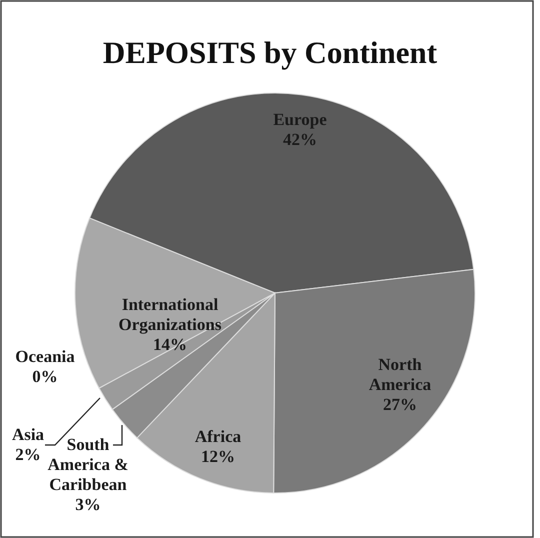 The height and width of the screenshot is (538, 540). I want to click on data-label: 2%, so click(28, 454).